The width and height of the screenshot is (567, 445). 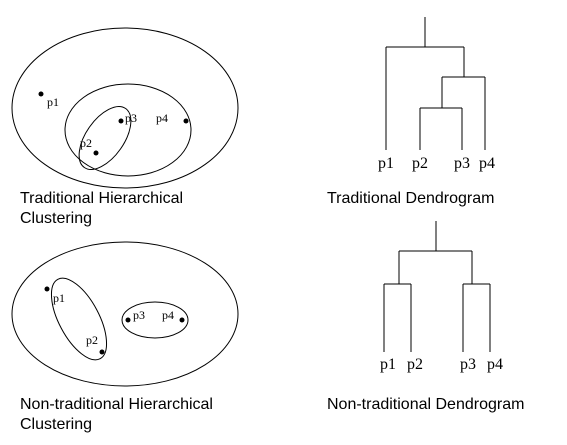 What do you see at coordinates (426, 404) in the screenshot?
I see `nontraditional-dendrogram-caption: Non-traditional Dendrogram` at bounding box center [426, 404].